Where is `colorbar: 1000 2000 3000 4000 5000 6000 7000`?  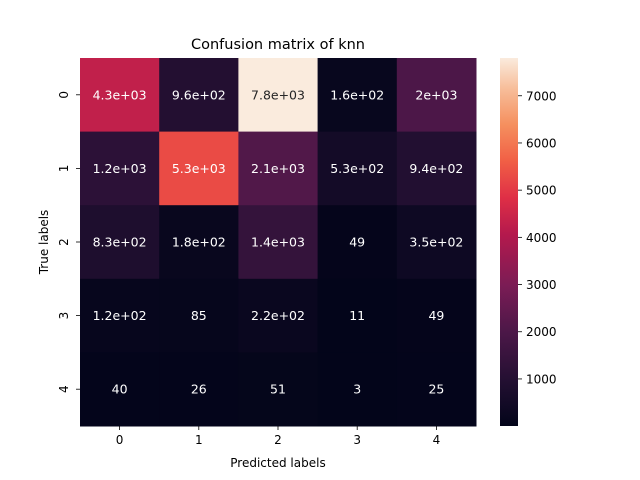
colorbar: 1000 2000 3000 4000 5000 6000 7000 is located at coordinates (528, 242).